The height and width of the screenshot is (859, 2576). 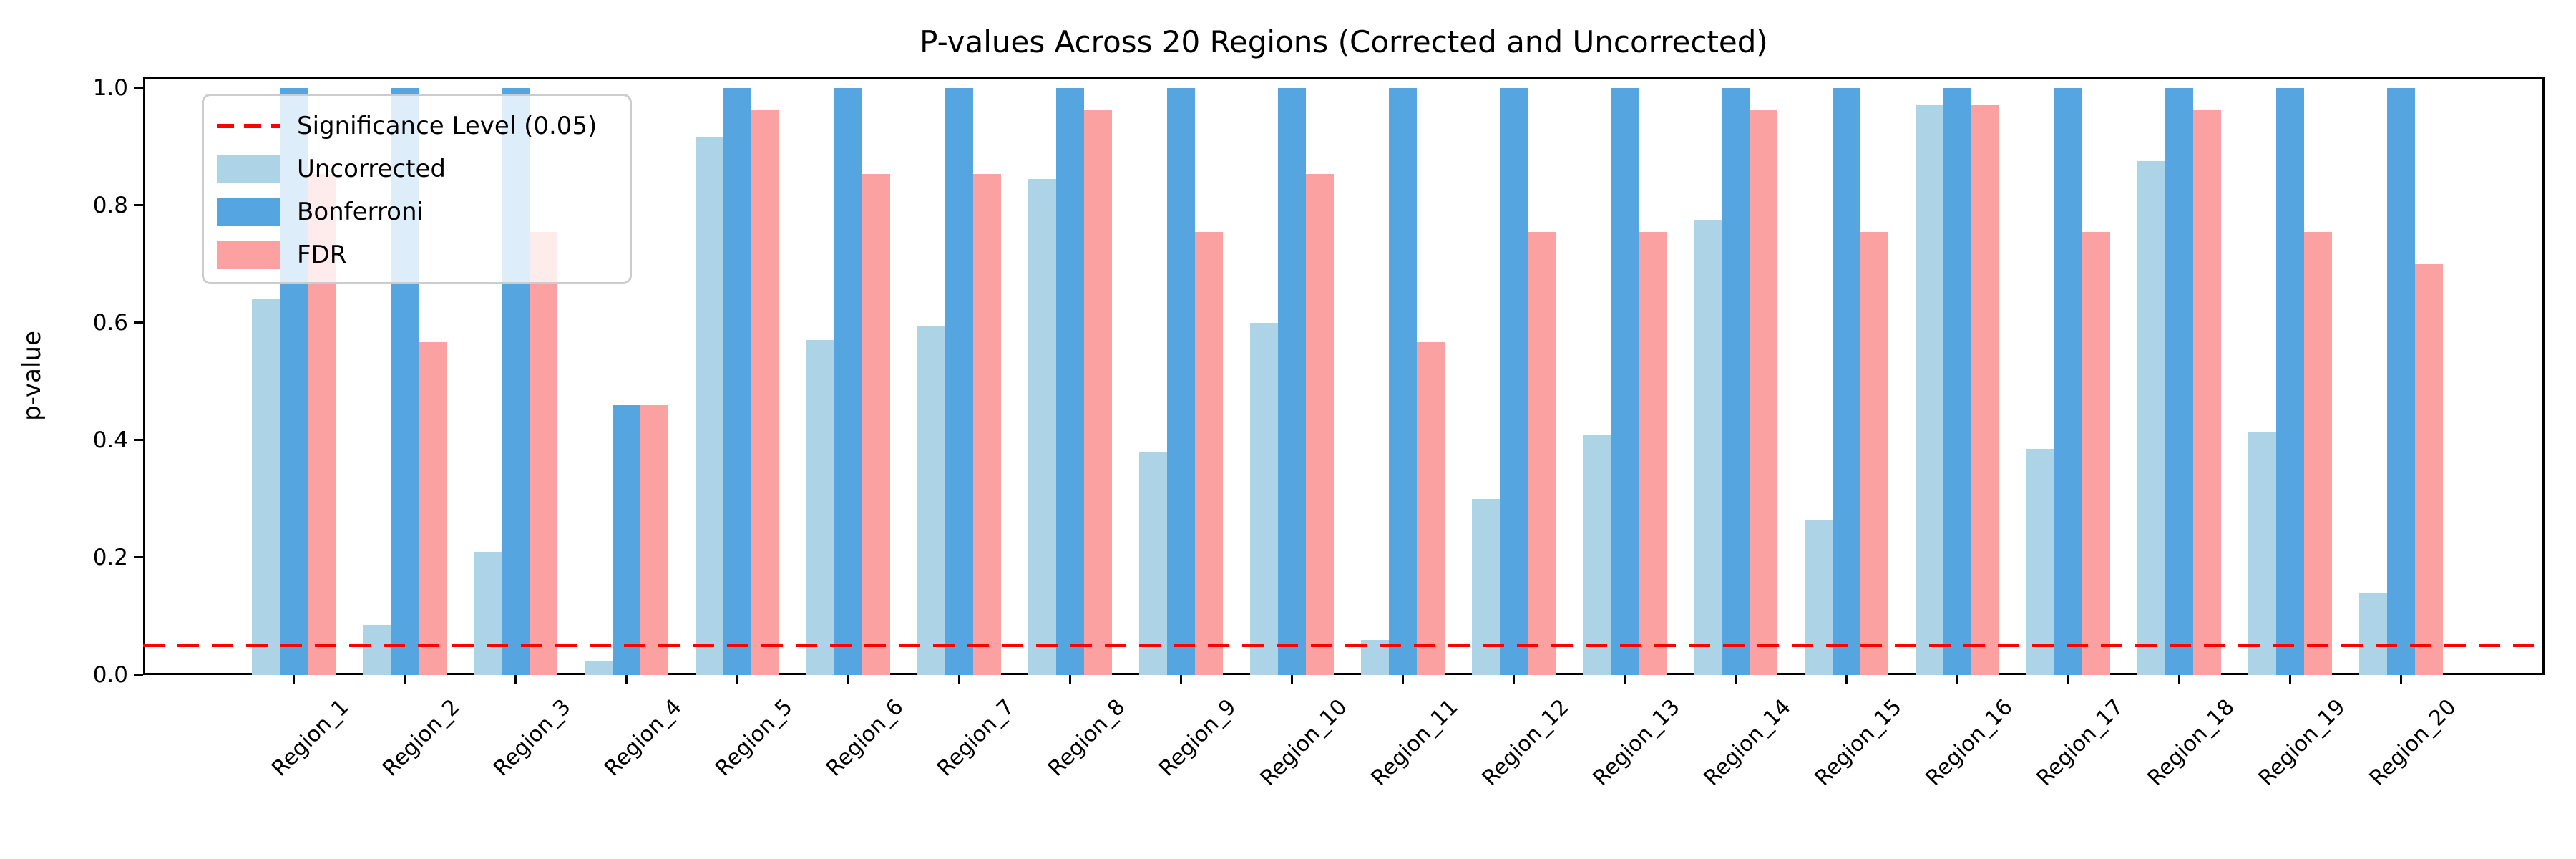 What do you see at coordinates (1344, 646) in the screenshot?
I see `significance-line` at bounding box center [1344, 646].